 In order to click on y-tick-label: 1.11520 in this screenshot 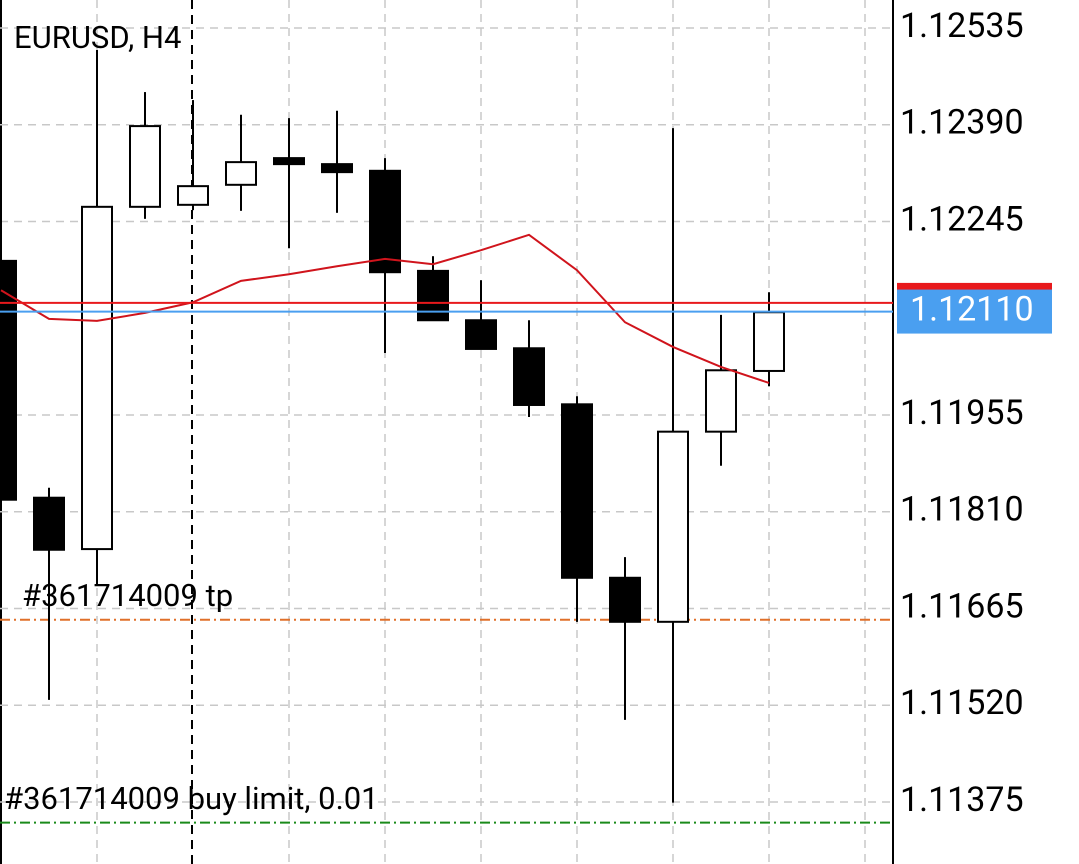, I will do `click(962, 703)`.